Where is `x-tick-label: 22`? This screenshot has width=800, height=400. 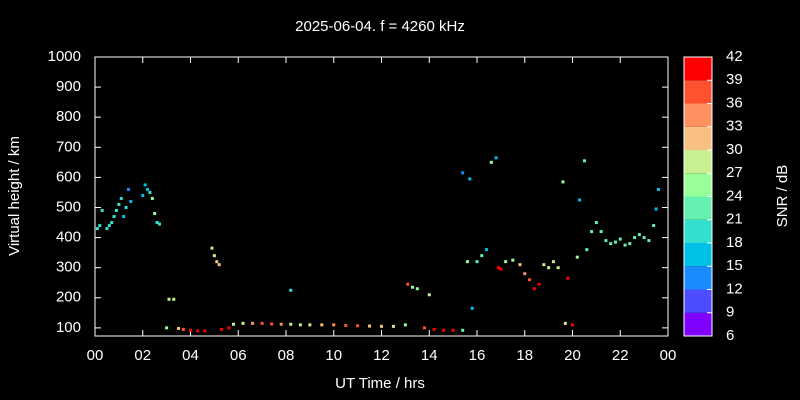 x-tick-label: 22 is located at coordinates (620, 355).